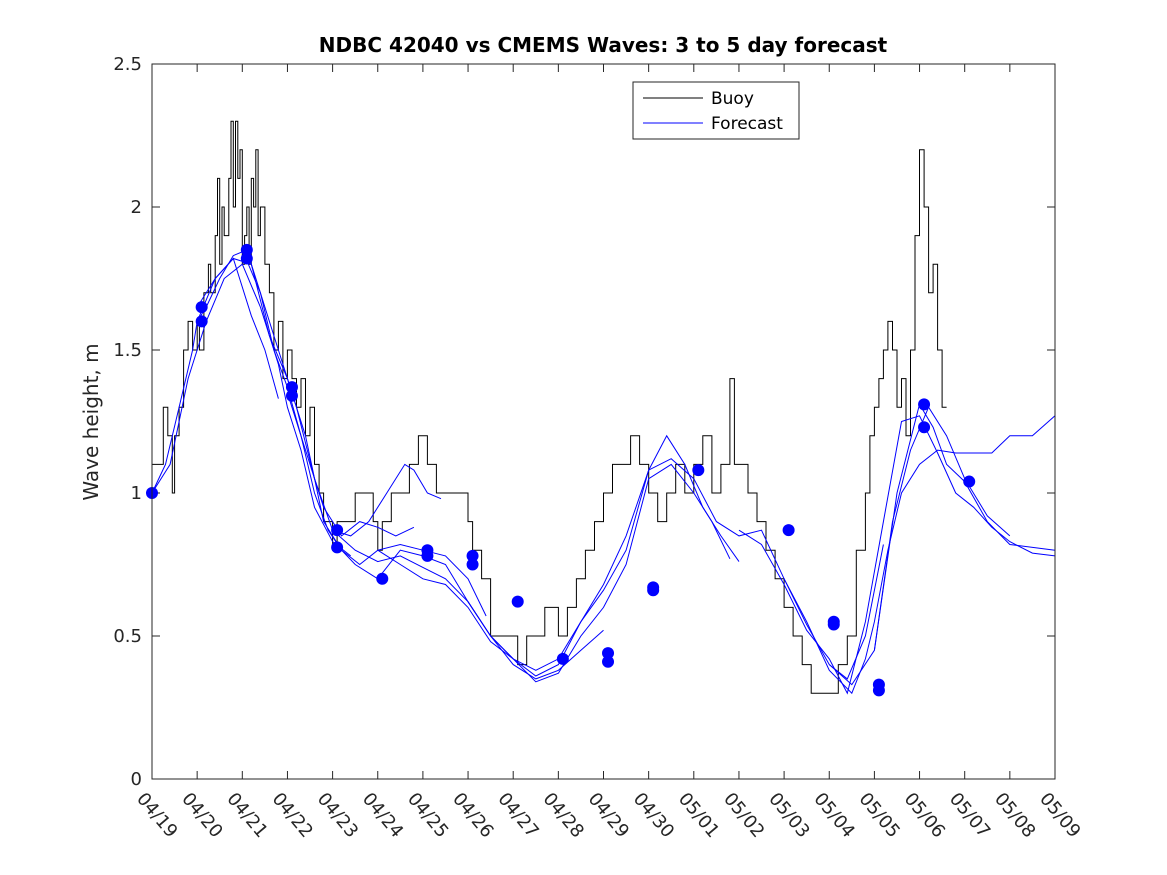 This screenshot has height=875, width=1167. Describe the element at coordinates (472, 815) in the screenshot. I see `x-tick-label: 04/26` at that location.